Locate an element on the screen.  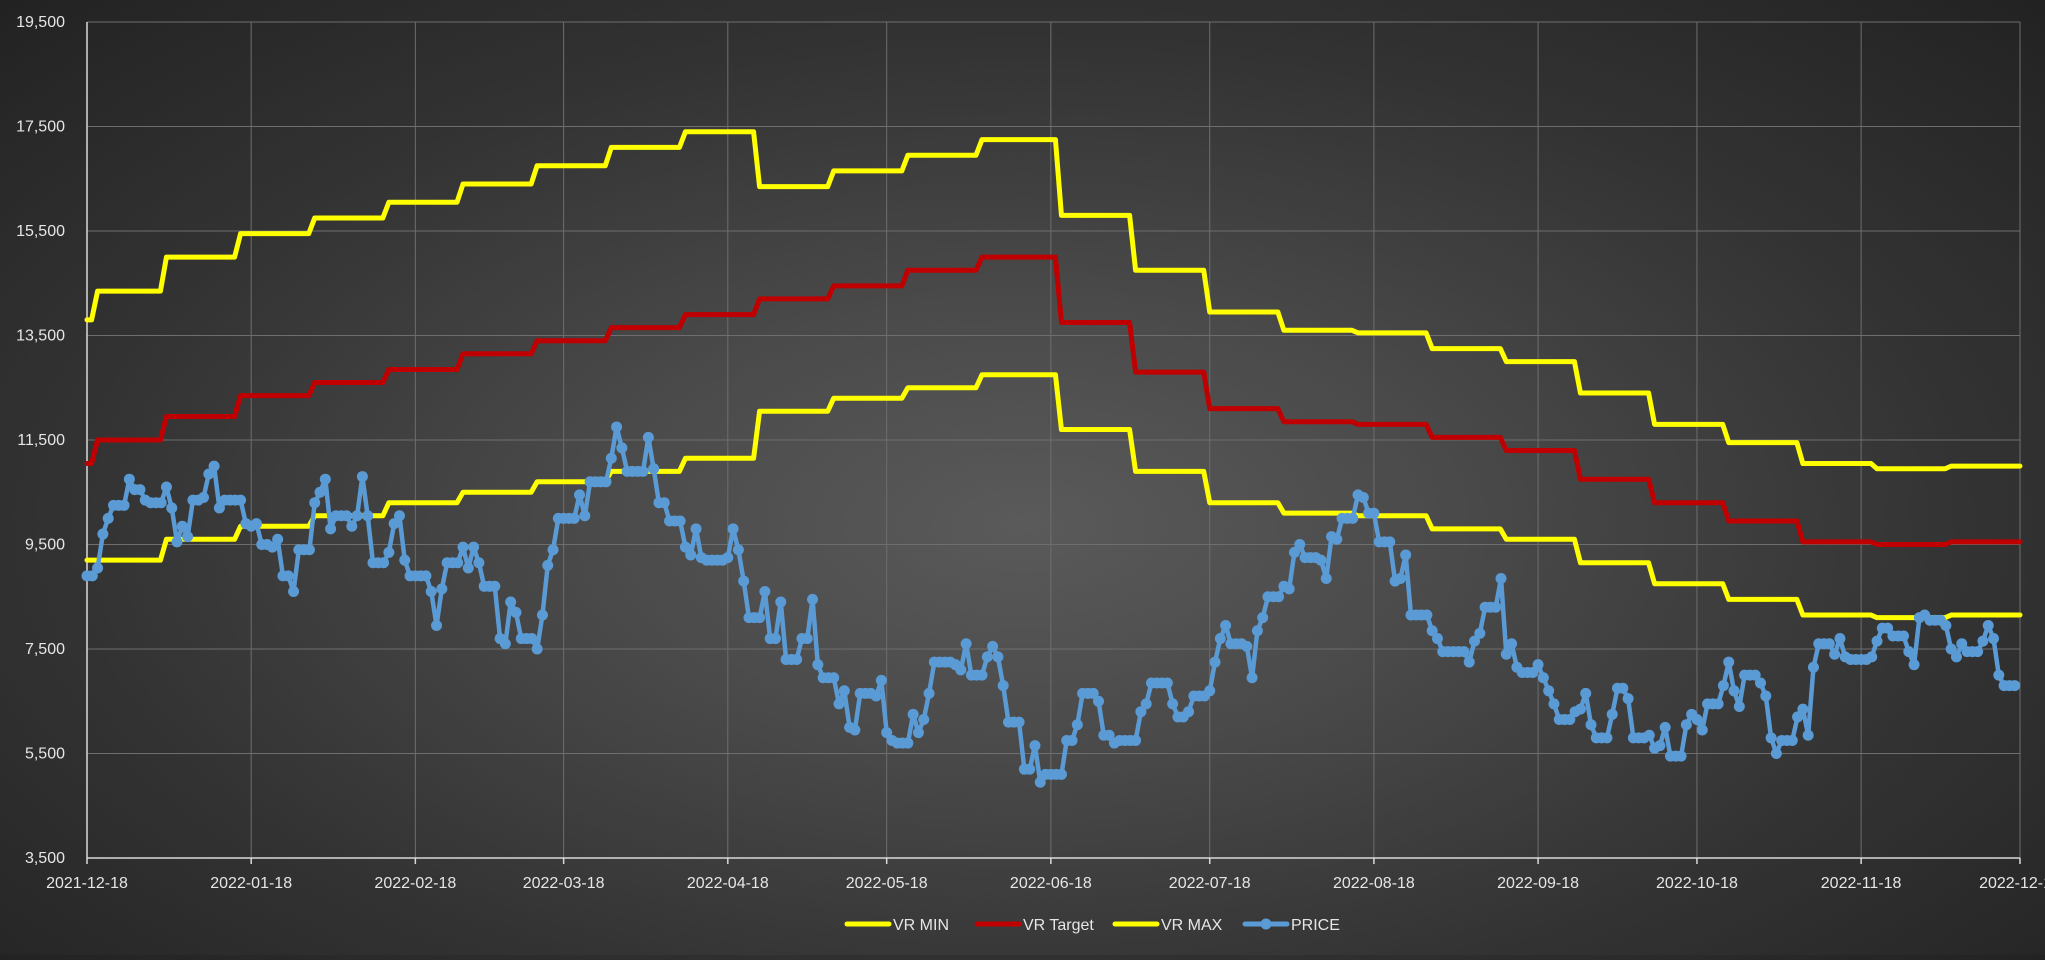
legend-item-vr-max: VR MAX is located at coordinates (1167, 925).